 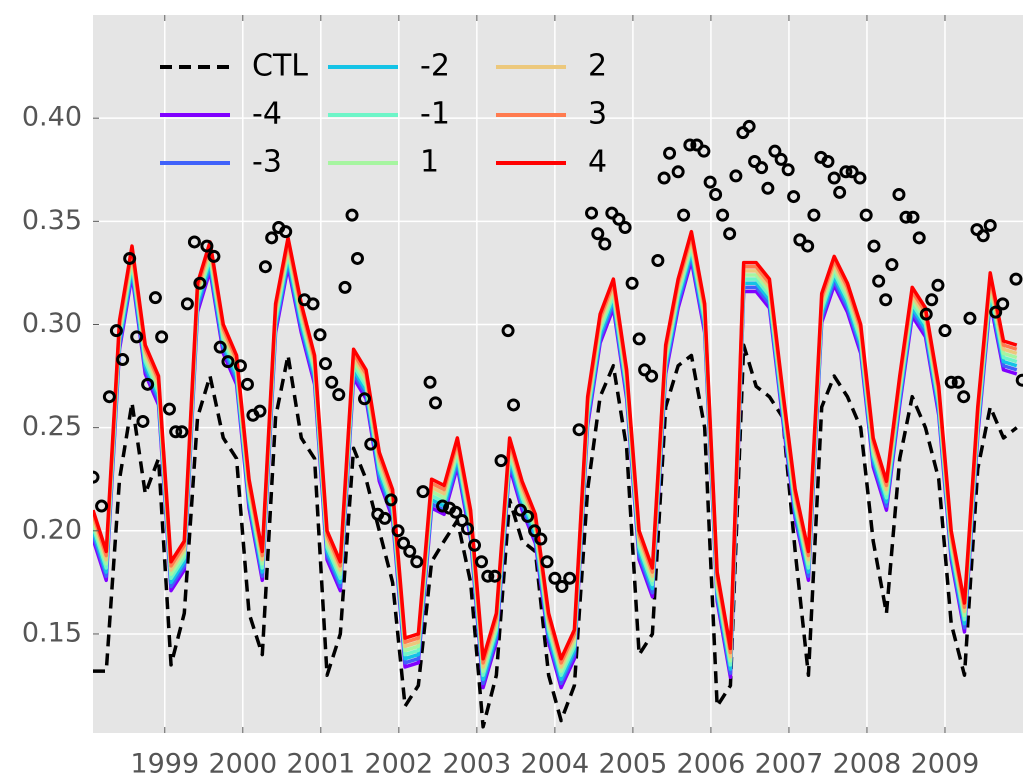 I want to click on y-tick-label: 0.20, so click(x=52, y=529).